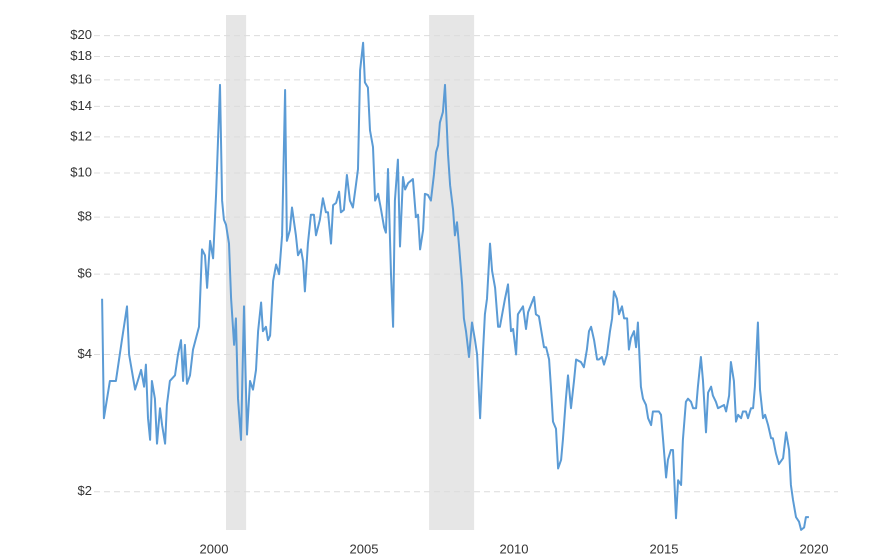 The height and width of the screenshot is (560, 888). What do you see at coordinates (85, 353) in the screenshot?
I see `y-tick-label: $4` at bounding box center [85, 353].